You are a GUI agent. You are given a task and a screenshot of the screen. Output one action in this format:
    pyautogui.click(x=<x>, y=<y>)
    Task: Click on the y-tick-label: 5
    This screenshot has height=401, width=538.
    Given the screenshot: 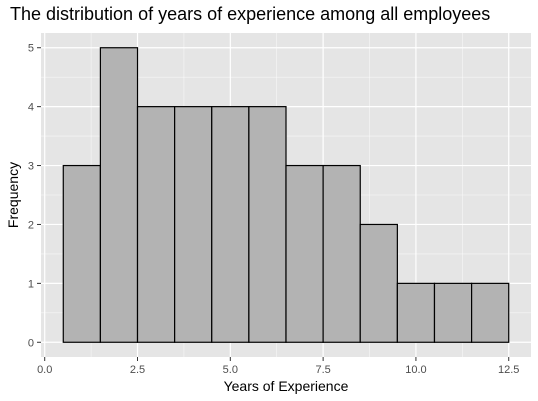 What is the action you would take?
    pyautogui.click(x=31, y=49)
    